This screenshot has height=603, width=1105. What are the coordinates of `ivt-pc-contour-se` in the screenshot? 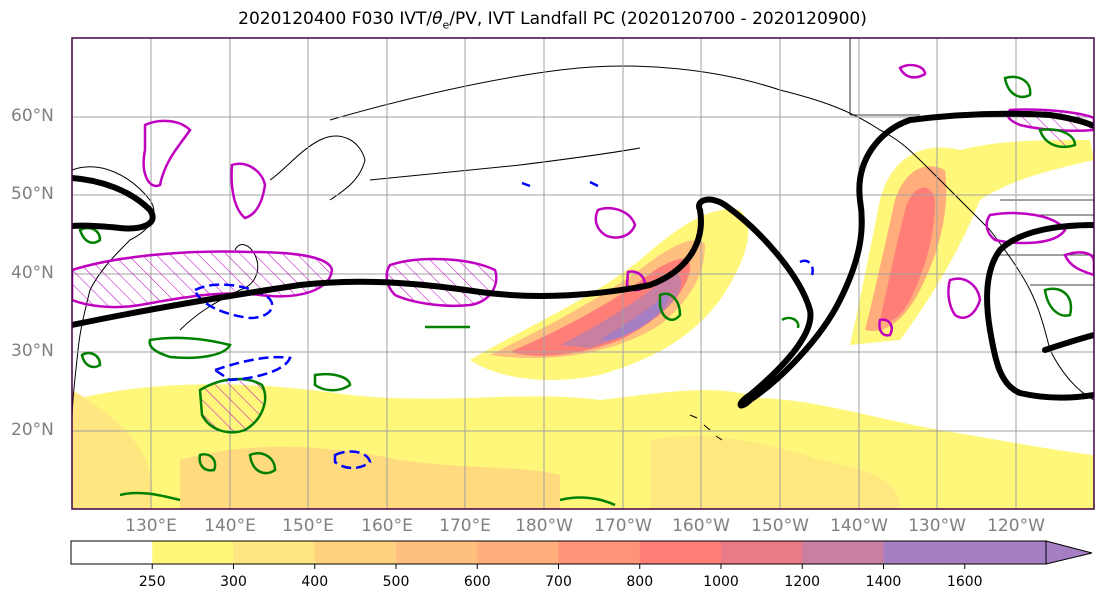 It's located at (1068, 342).